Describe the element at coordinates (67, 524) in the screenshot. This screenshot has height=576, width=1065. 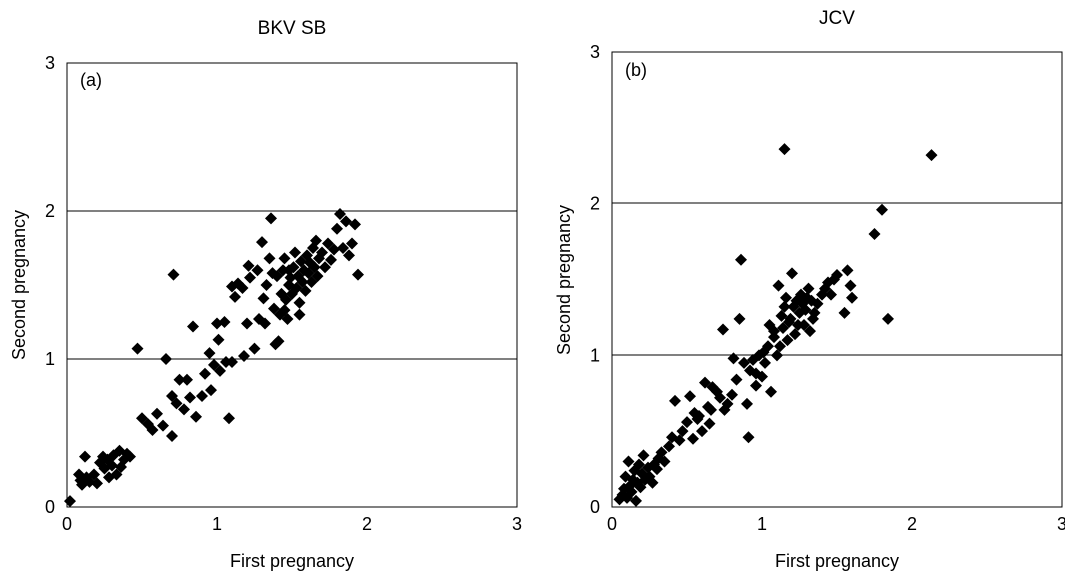
I see `x-tick-label: 0` at that location.